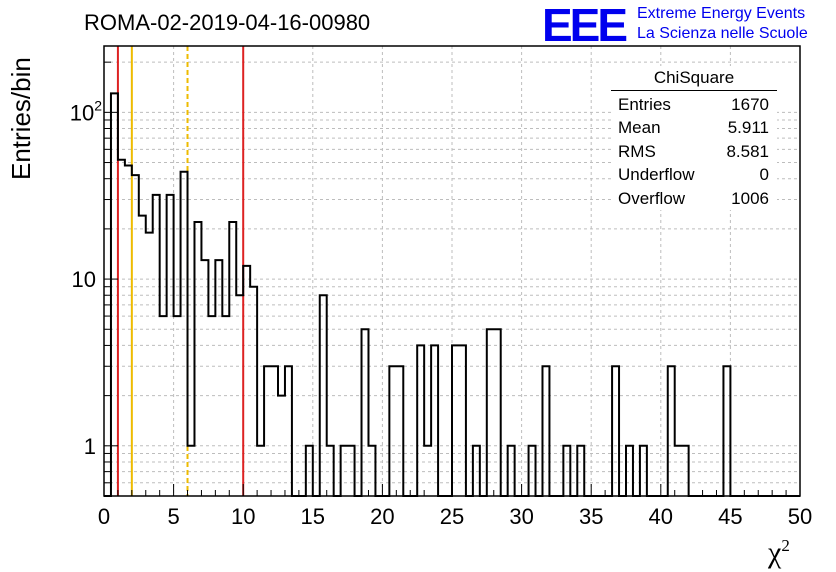 This screenshot has height=572, width=836. Describe the element at coordinates (694, 127) in the screenshot. I see `stats-row-mean: Mean 5.911` at that location.